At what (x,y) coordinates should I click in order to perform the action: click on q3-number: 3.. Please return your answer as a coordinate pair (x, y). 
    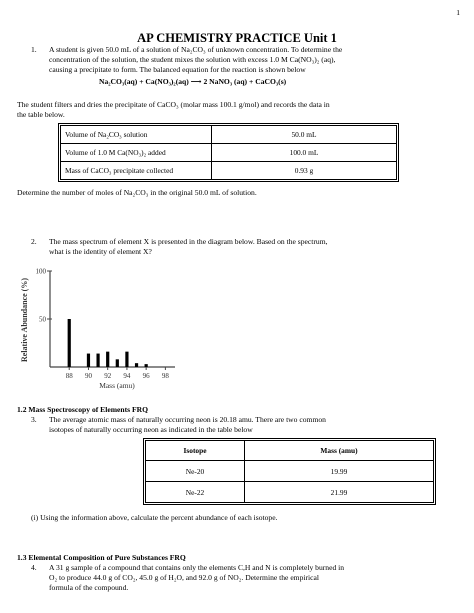
    Looking at the image, I should click on (34, 419).